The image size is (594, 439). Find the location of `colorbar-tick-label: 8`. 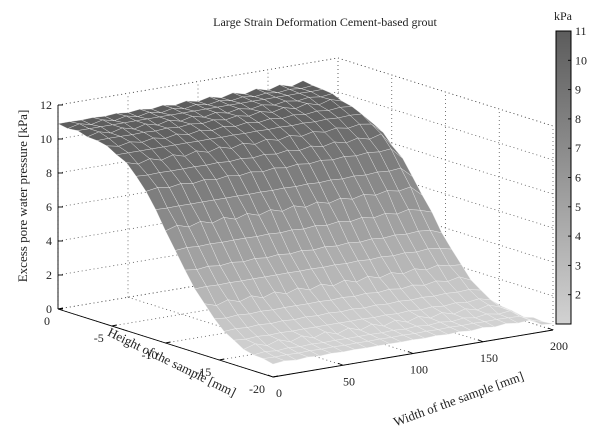

colorbar-tick-label: 8 is located at coordinates (578, 119).